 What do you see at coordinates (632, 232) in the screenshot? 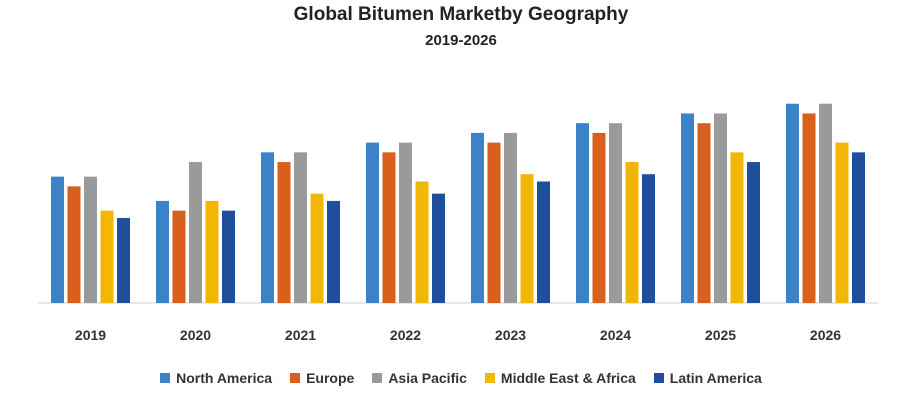
I see `bar-middle-east-africa-2024` at bounding box center [632, 232].